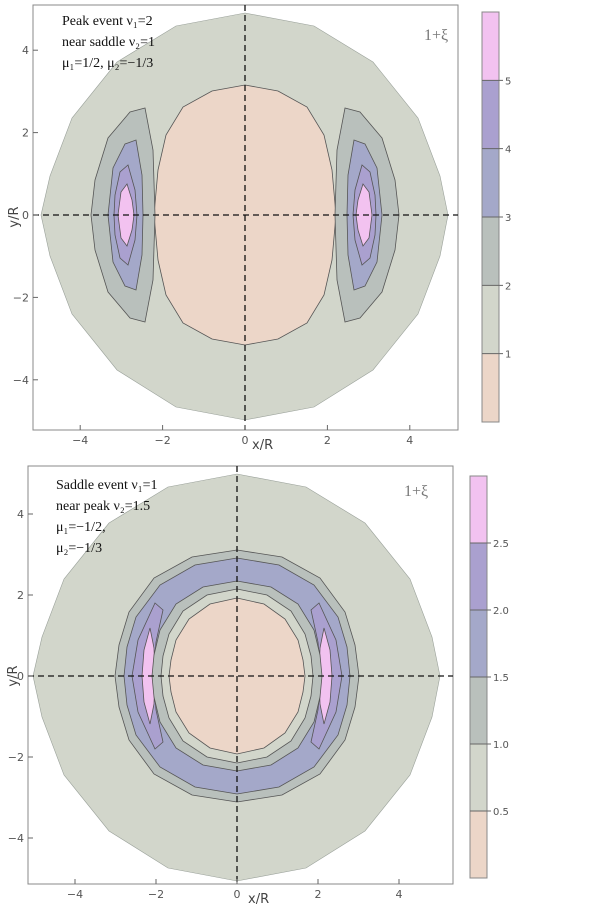 The height and width of the screenshot is (909, 613). Describe the element at coordinates (25, 133) in the screenshot. I see `panel-1-y-tick-label: 2` at that location.